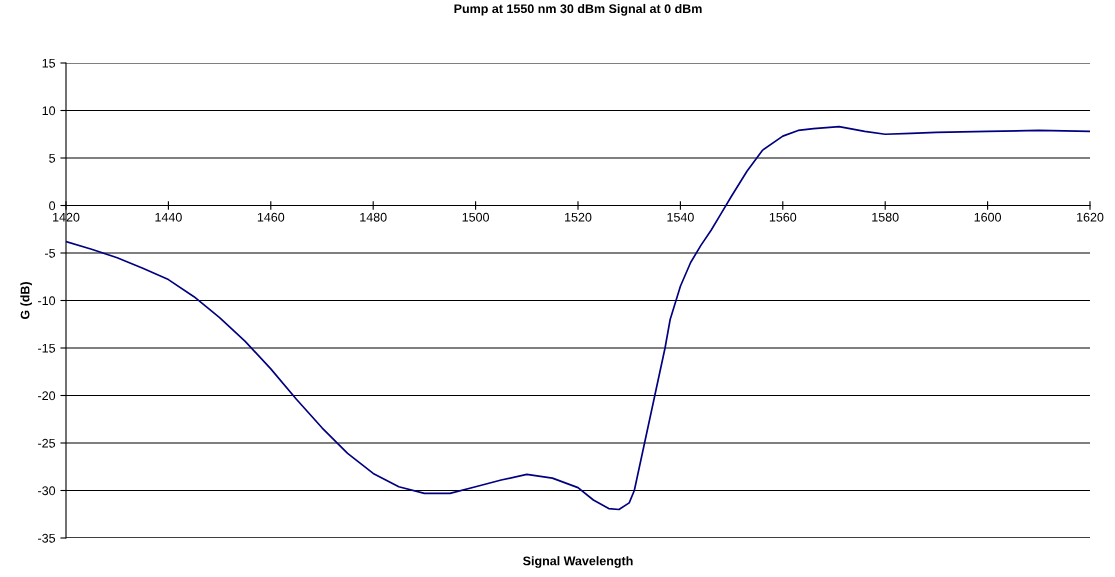  Describe the element at coordinates (680, 217) in the screenshot. I see `x-tick-label: 1540` at that location.